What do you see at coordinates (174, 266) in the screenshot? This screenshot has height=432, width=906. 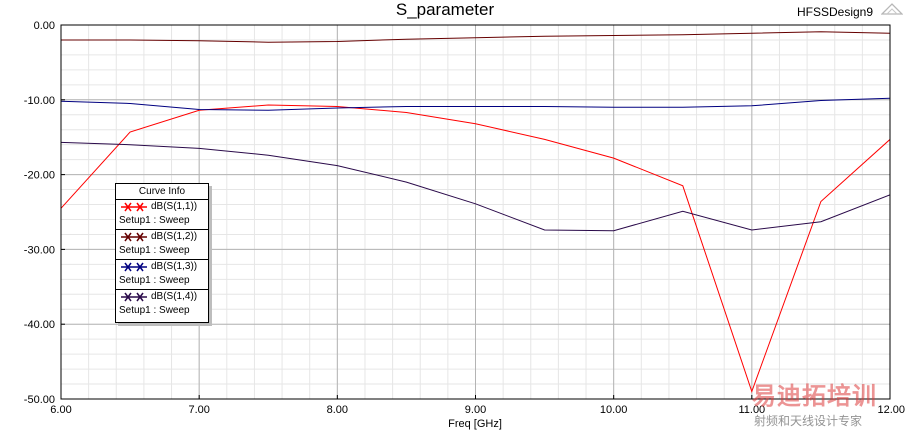 I see `legend-item-name: dB(S(1,3))` at bounding box center [174, 266].